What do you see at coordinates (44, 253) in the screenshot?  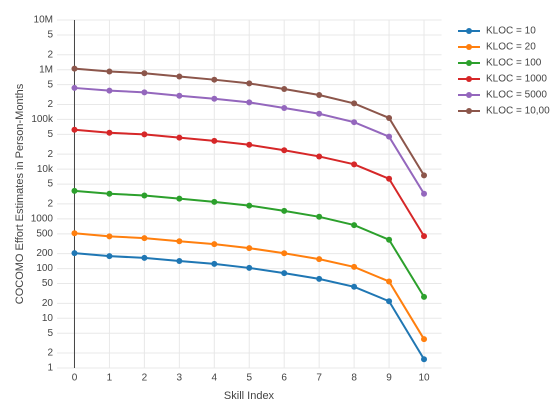 I see `y-tick-label: 200` at bounding box center [44, 253].